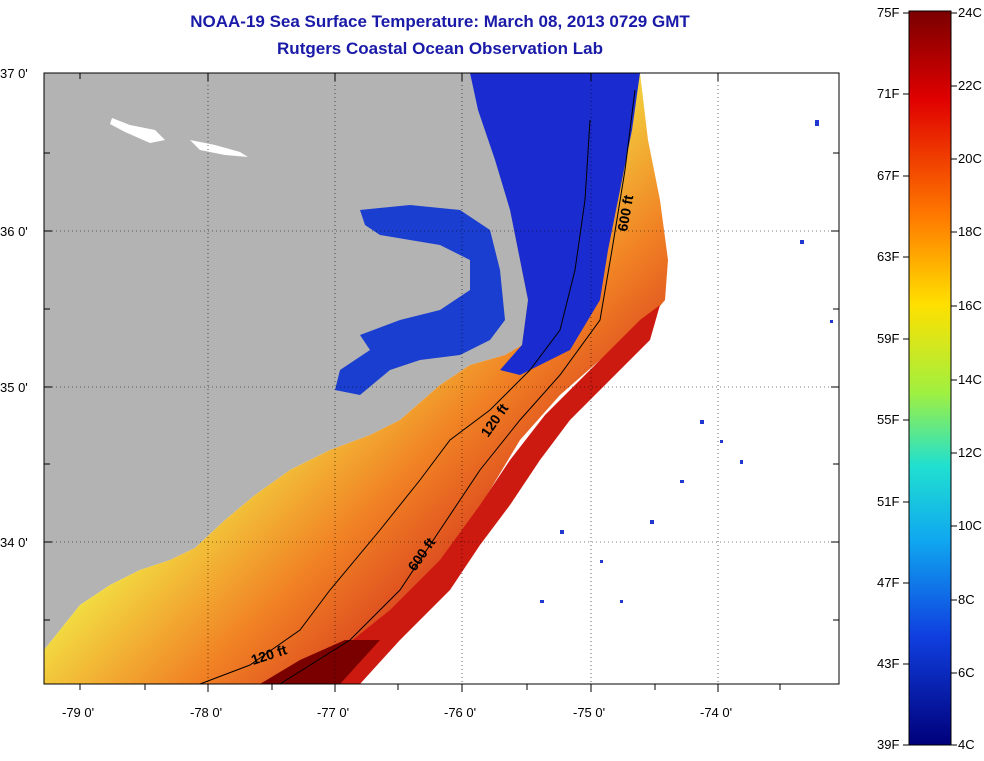  What do you see at coordinates (888, 744) in the screenshot?
I see `cb-f-39: 39F` at bounding box center [888, 744].